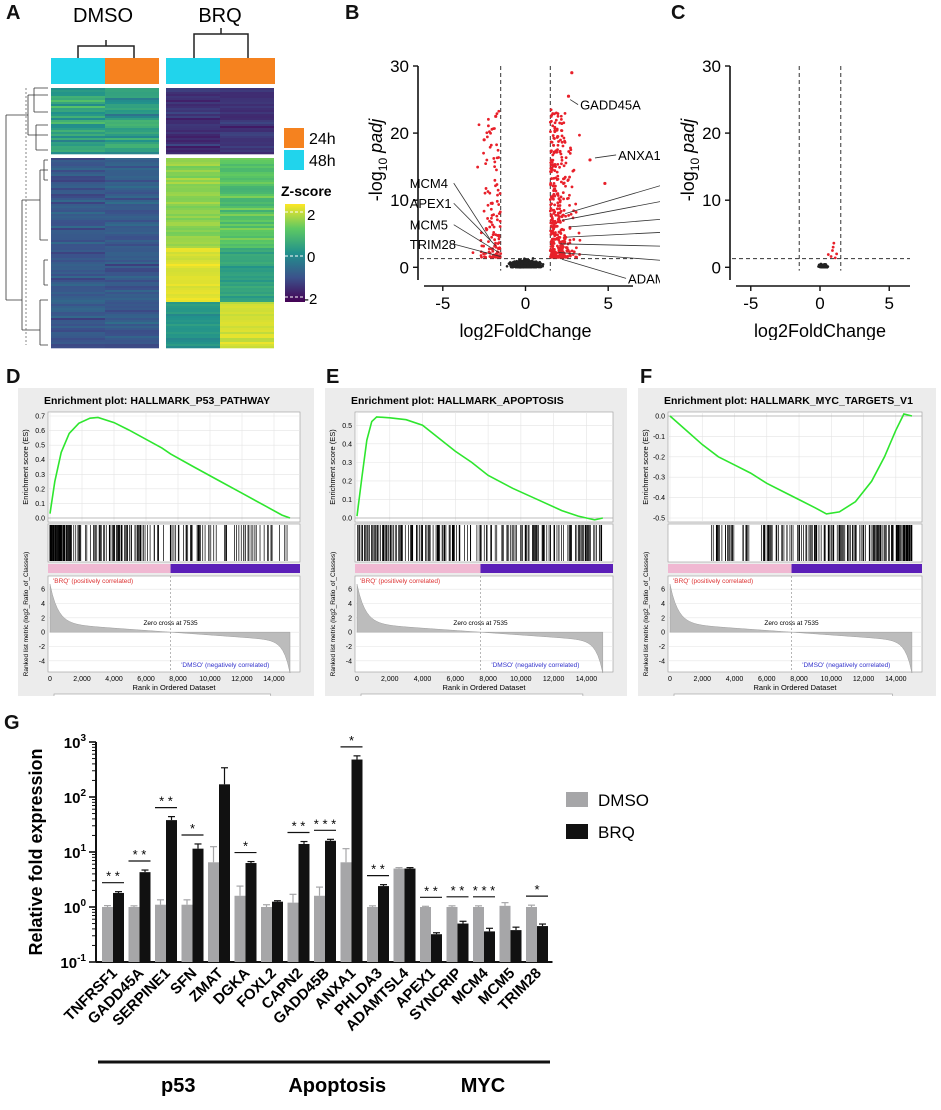 The height and width of the screenshot is (1110, 941). What do you see at coordinates (399, 133) in the screenshot?
I see `y-tick-label: 20` at bounding box center [399, 133].